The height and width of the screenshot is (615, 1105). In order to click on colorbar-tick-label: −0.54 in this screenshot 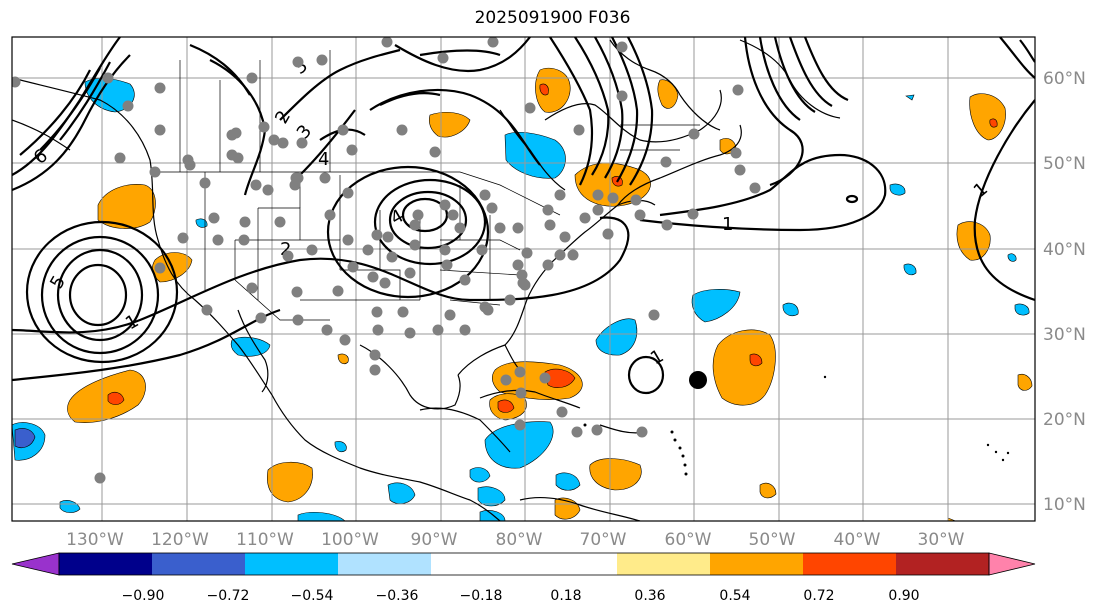, I will do `click(312, 596)`.